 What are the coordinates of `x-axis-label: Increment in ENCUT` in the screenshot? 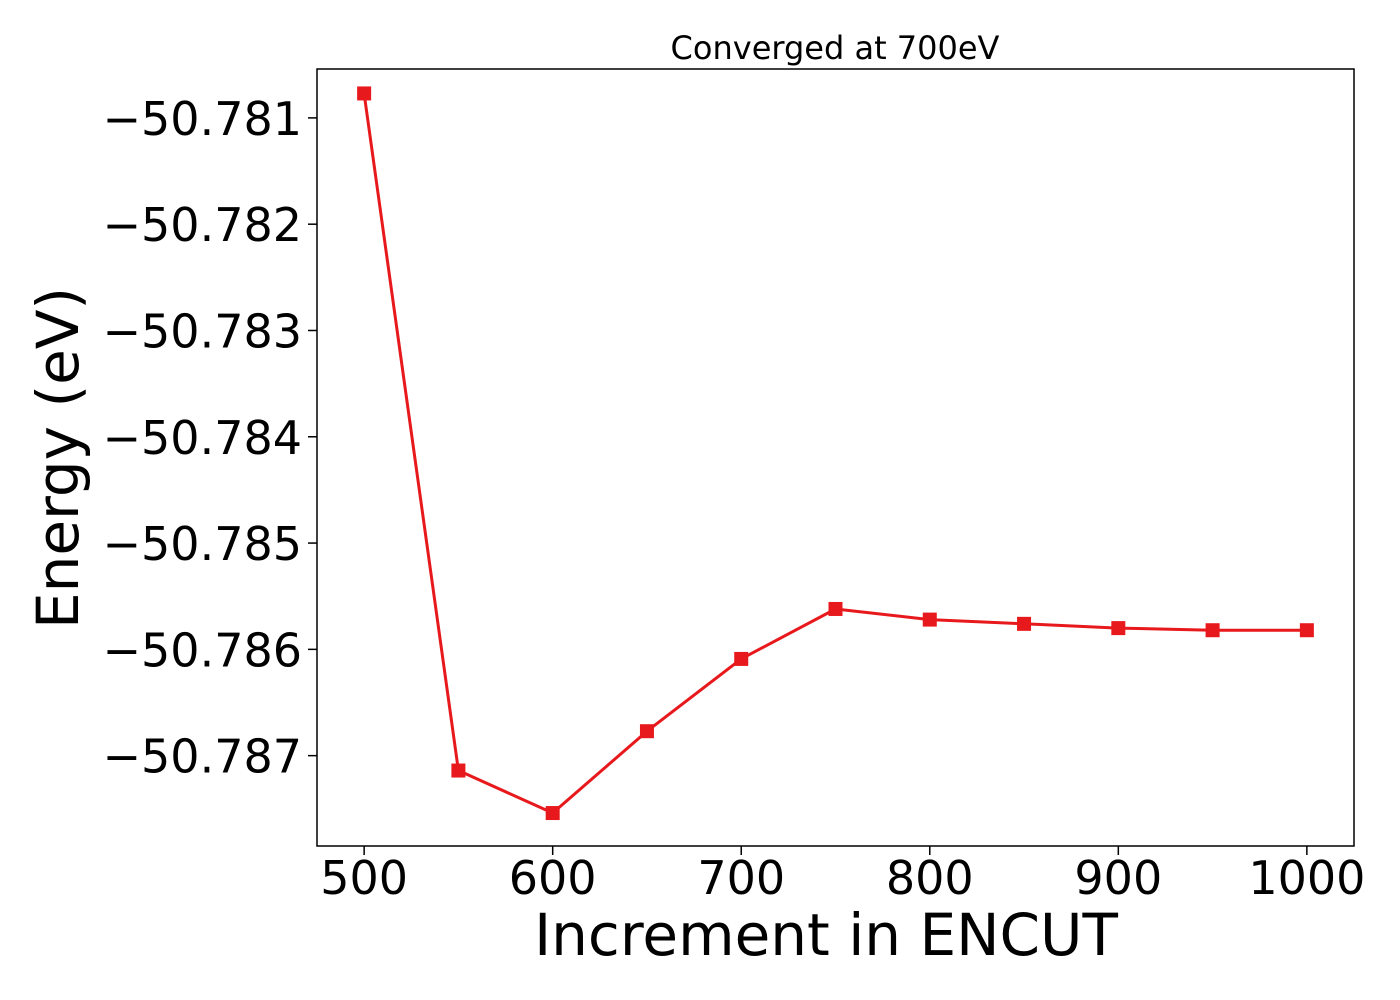 It's located at (826, 935).